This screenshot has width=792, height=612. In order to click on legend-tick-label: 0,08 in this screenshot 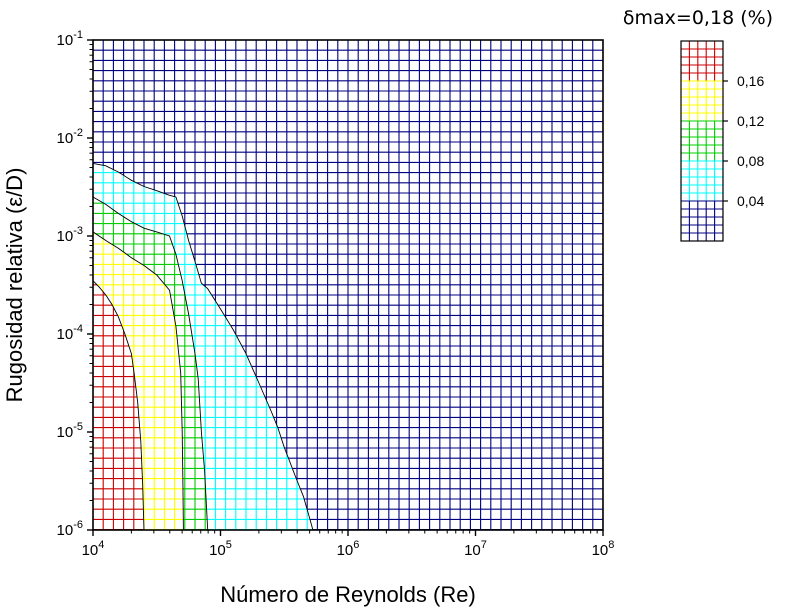, I will do `click(750, 161)`.